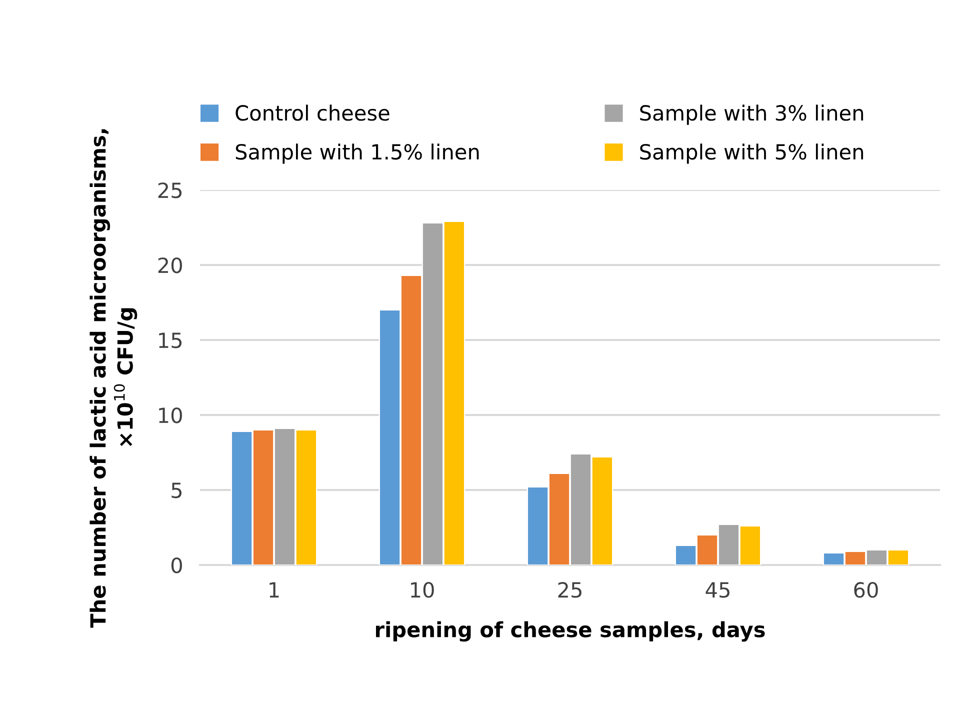  I want to click on y-tick-label: 25, so click(170, 190).